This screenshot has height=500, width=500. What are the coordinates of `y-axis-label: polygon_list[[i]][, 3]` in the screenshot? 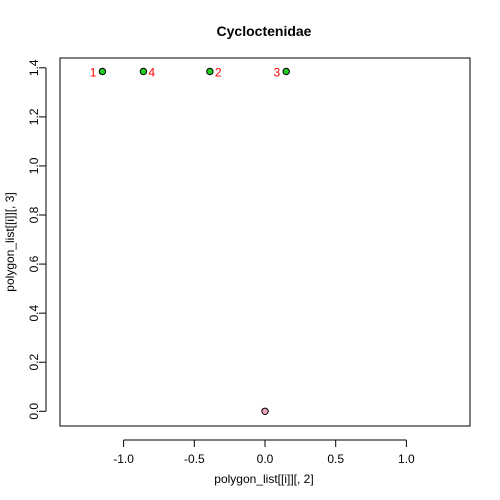 It's located at (10, 241).